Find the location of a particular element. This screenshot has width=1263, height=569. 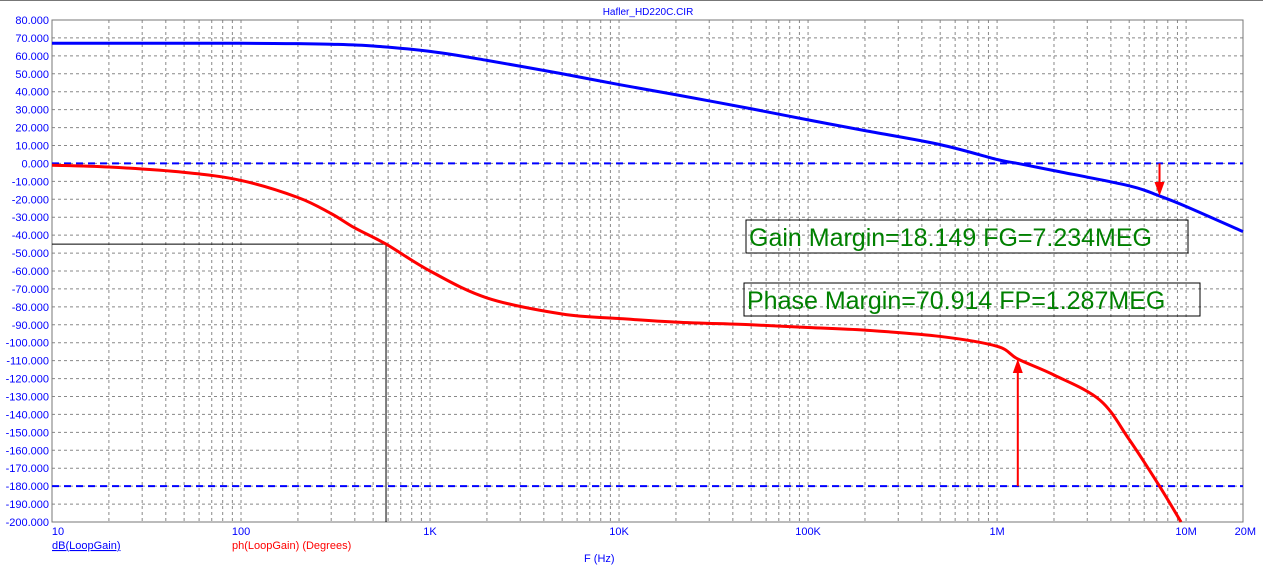

y-tick-label: -170.000 is located at coordinates (27, 469).